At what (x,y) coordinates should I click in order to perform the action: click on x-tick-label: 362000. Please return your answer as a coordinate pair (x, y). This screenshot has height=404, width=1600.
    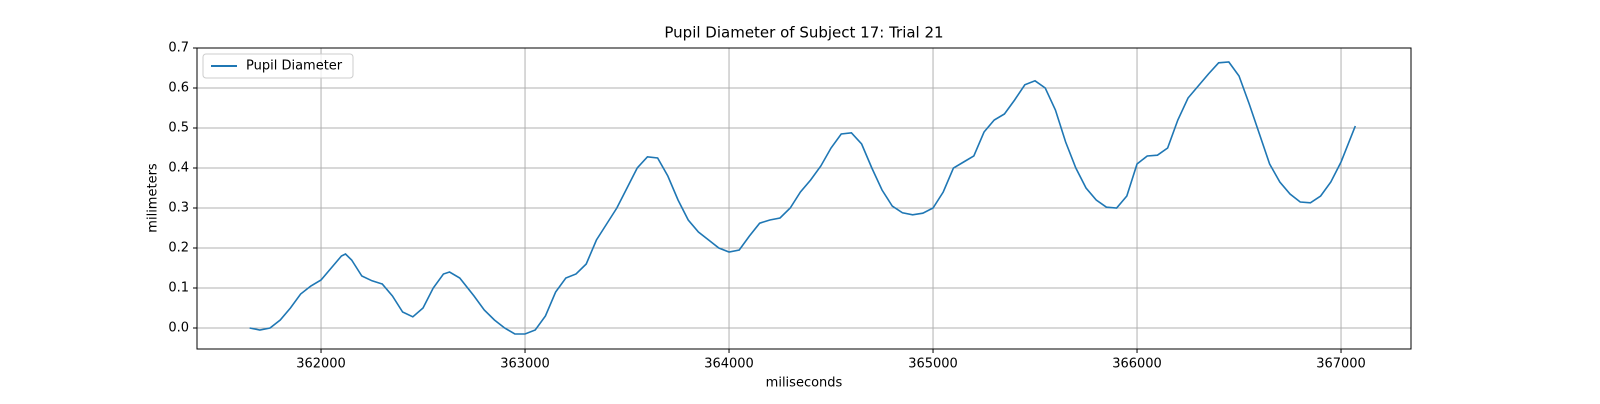
    Looking at the image, I should click on (321, 364).